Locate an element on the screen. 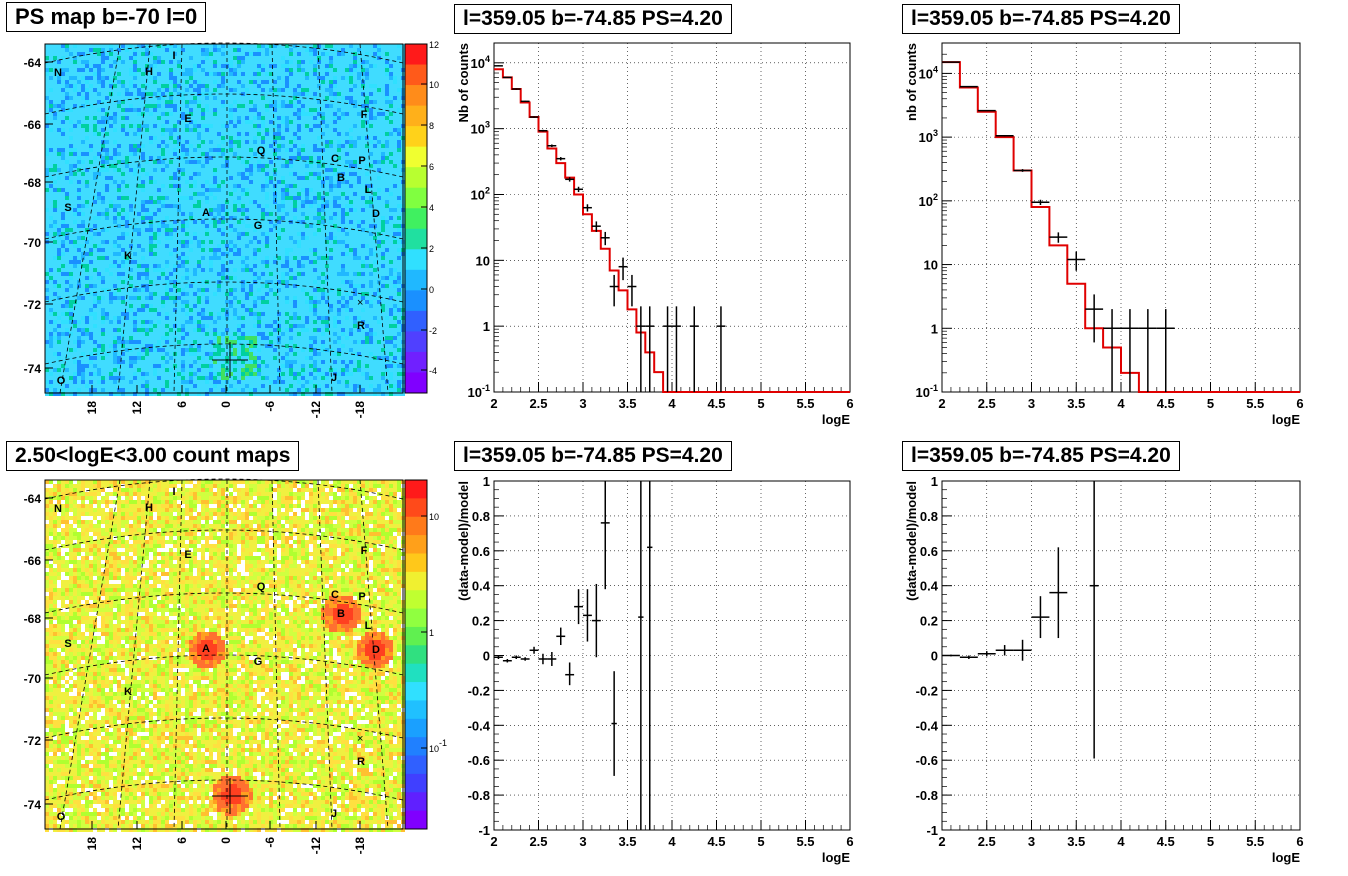 The width and height of the screenshot is (1348, 876). source-label-H: H is located at coordinates (149, 72).